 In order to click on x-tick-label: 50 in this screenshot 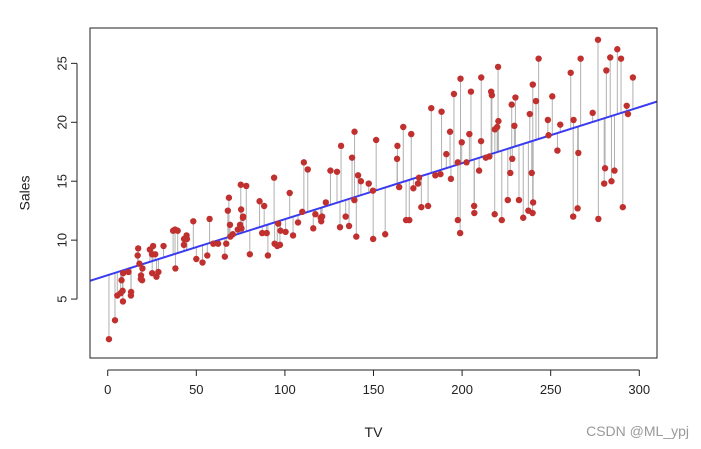, I will do `click(196, 389)`.